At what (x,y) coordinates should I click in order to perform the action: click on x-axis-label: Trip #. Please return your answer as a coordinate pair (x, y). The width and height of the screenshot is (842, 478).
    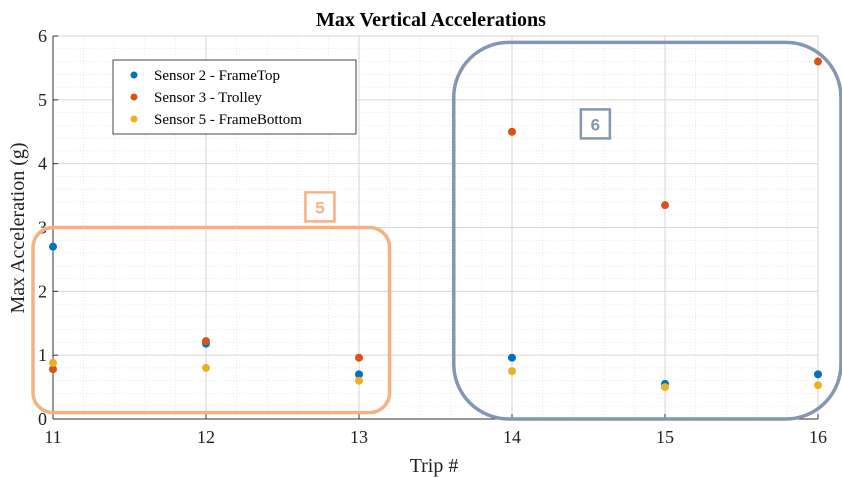
    Looking at the image, I should click on (434, 466).